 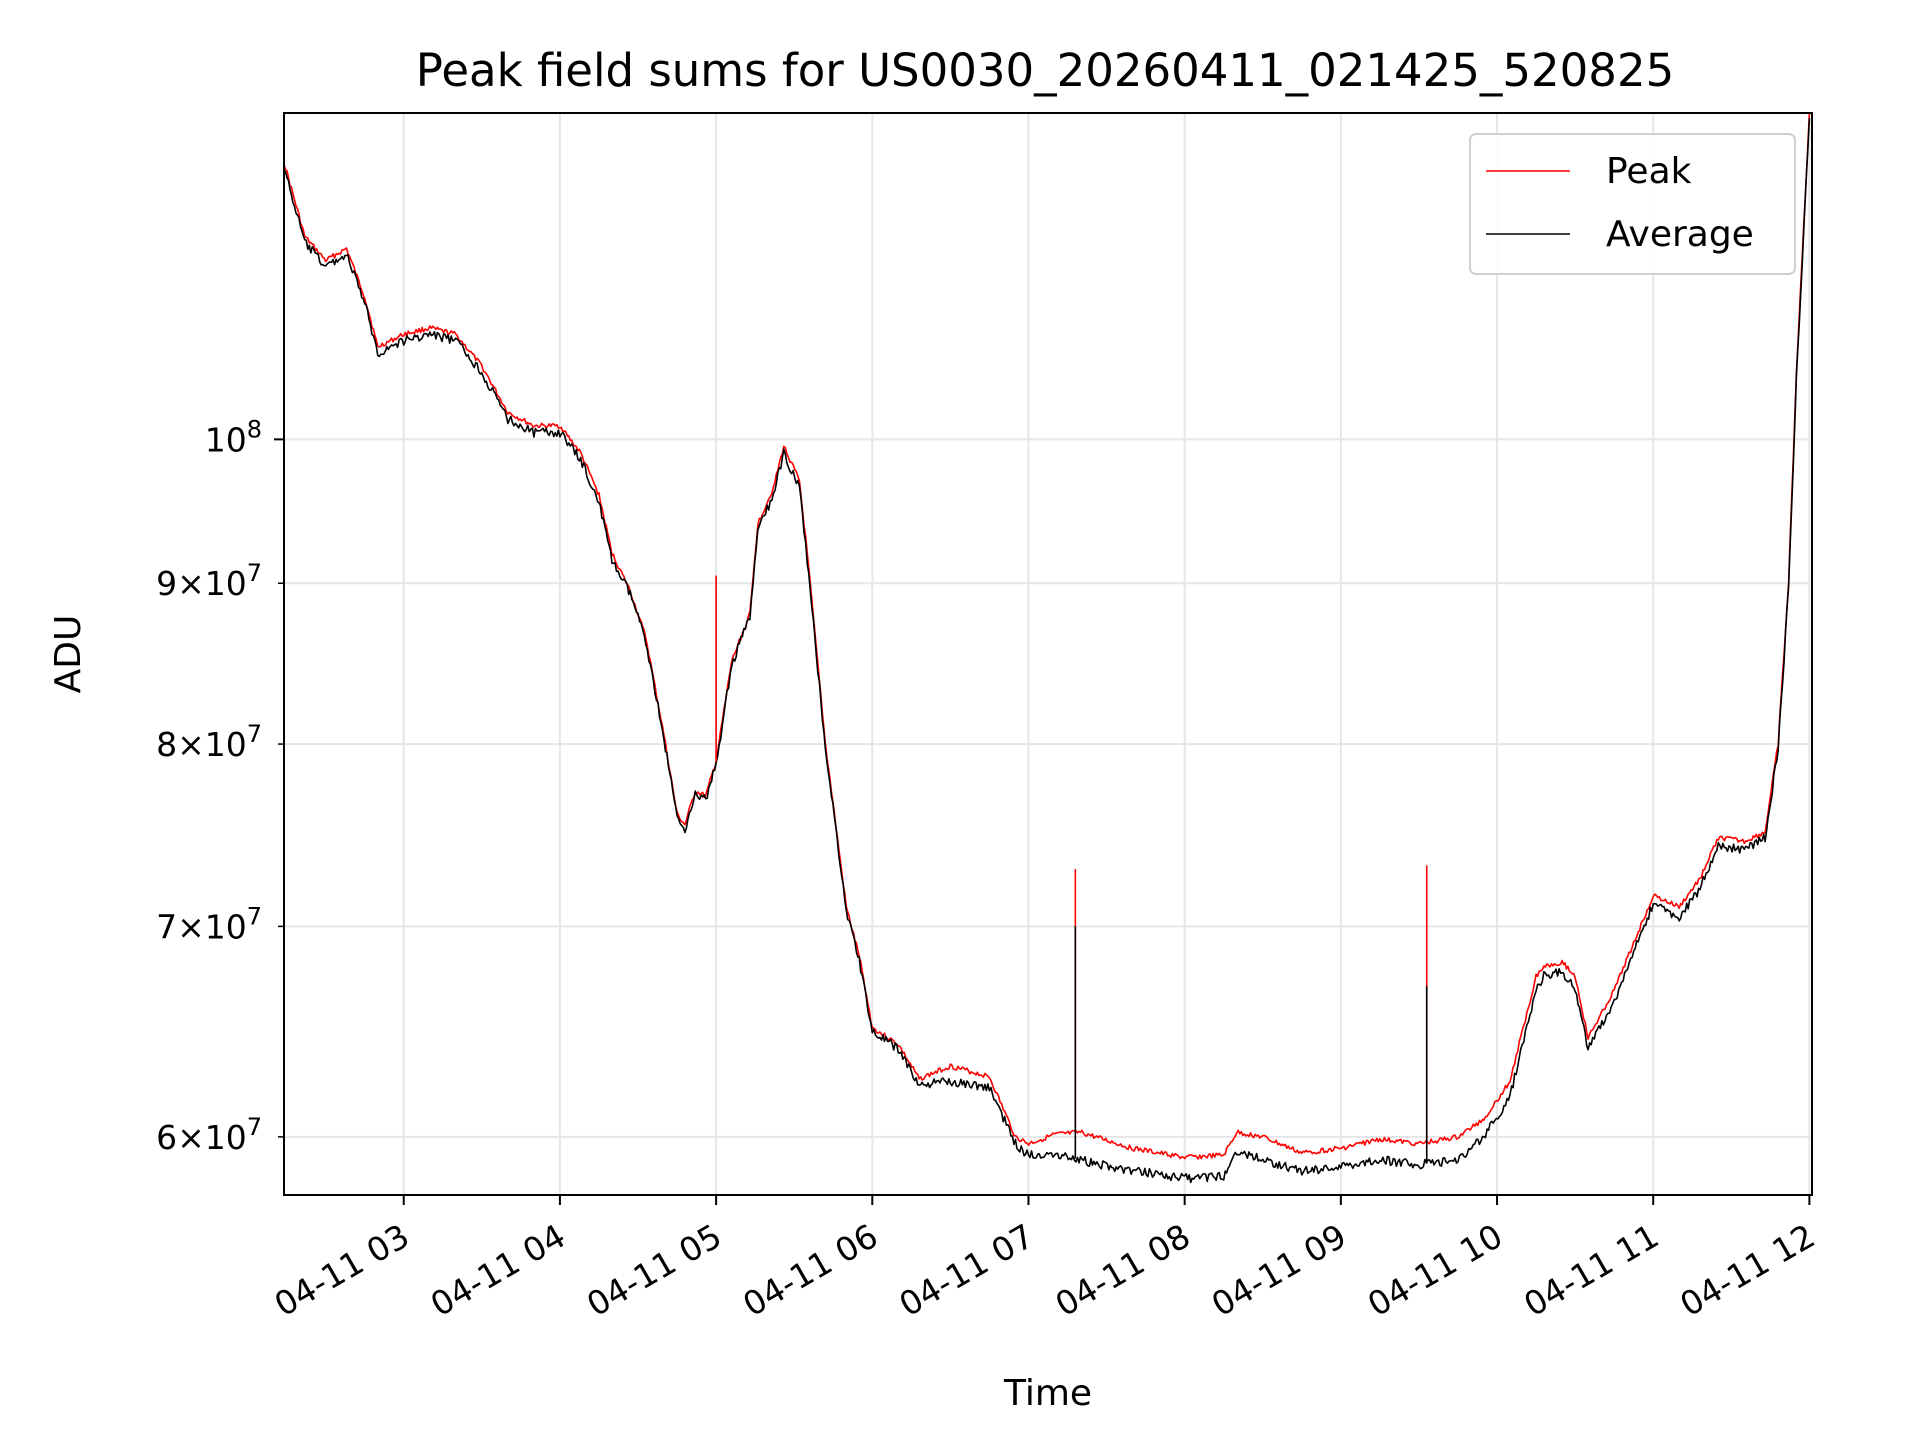 What do you see at coordinates (209, 924) in the screenshot?
I see `y-tick-label: 7×107` at bounding box center [209, 924].